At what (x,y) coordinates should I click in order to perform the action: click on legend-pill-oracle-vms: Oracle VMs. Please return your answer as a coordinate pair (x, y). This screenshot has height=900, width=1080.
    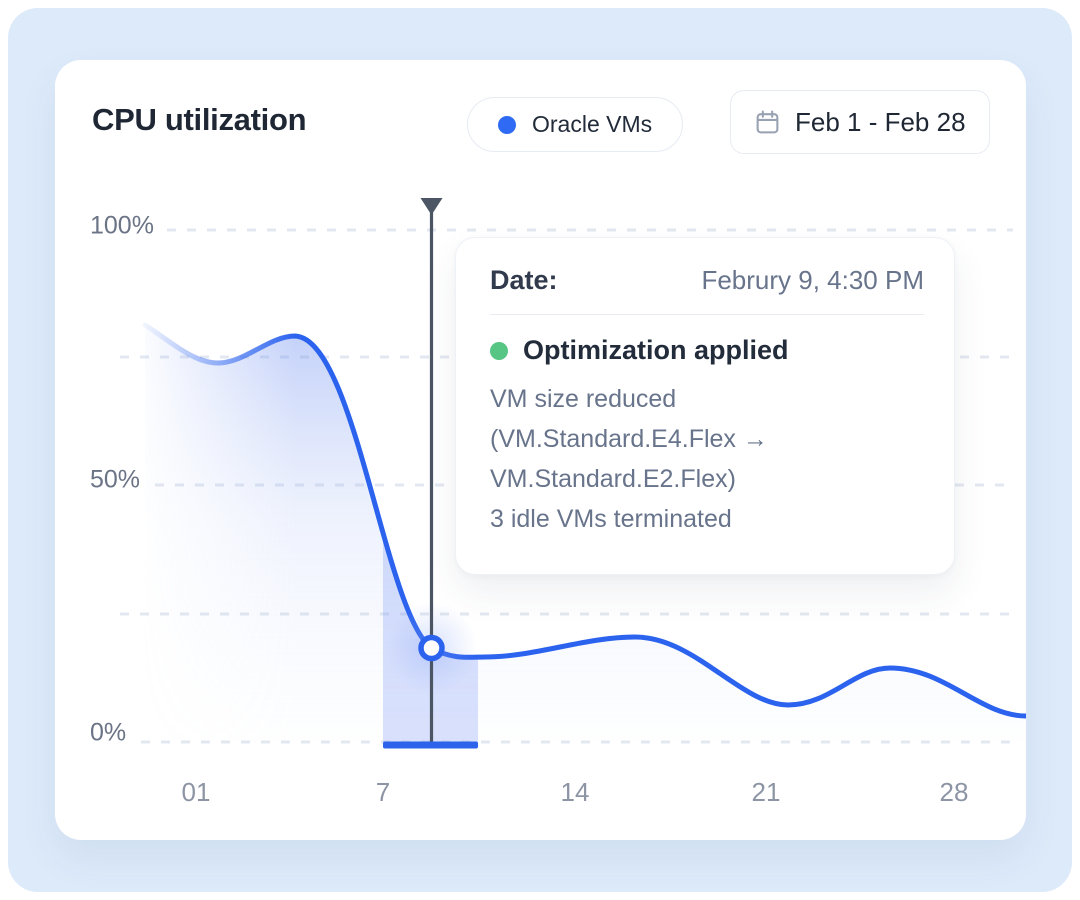
    Looking at the image, I should click on (575, 124).